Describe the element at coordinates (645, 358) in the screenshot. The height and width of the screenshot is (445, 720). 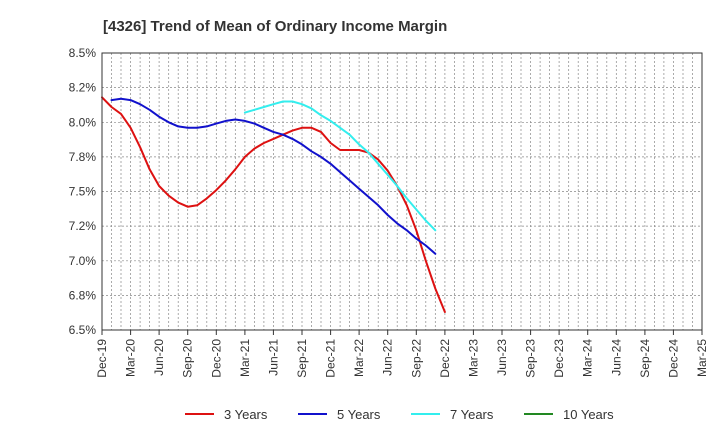
I see `x-tick-label: Sep-24` at that location.